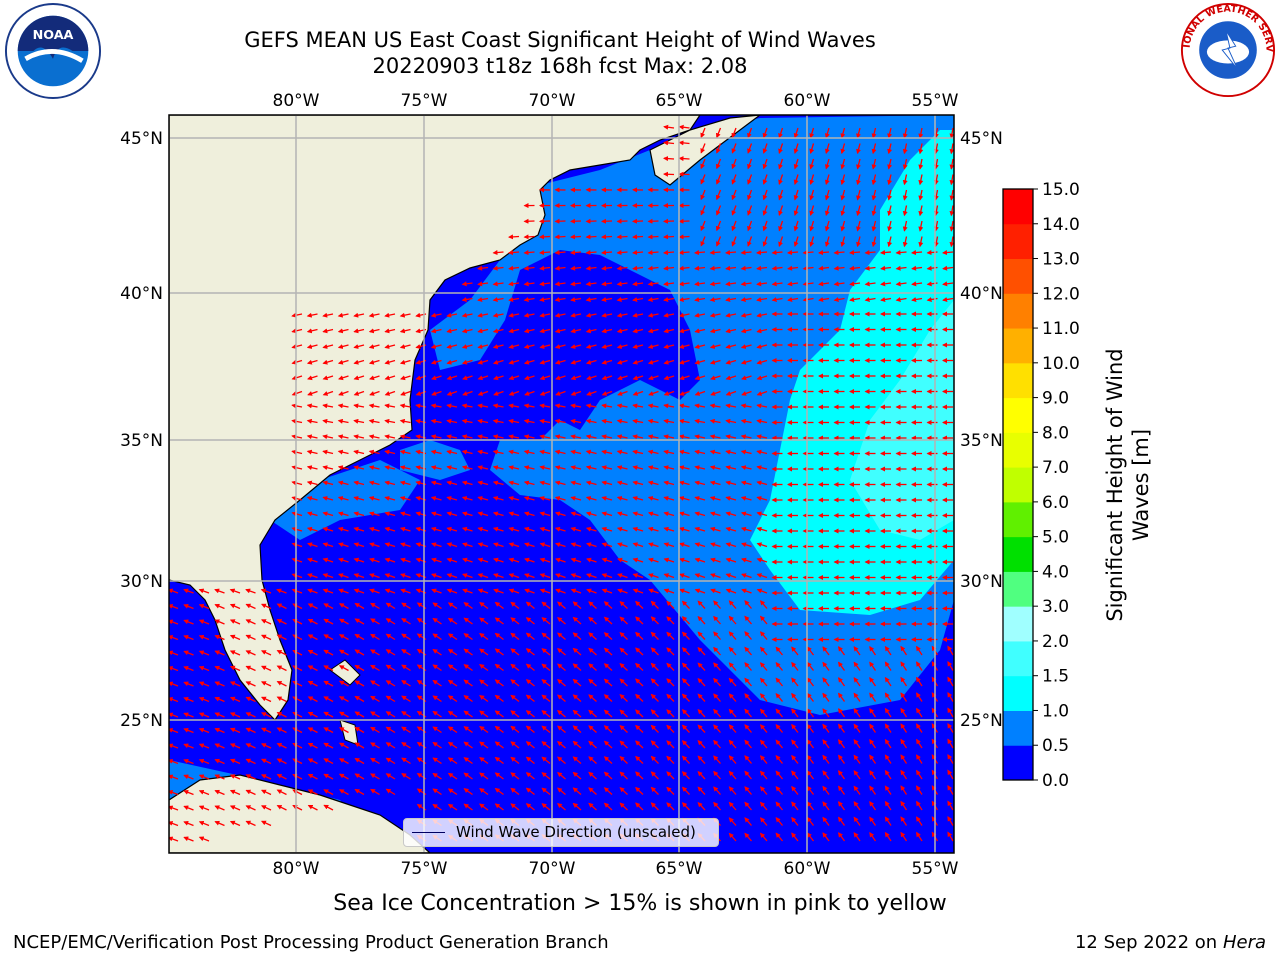 The height and width of the screenshot is (960, 1280). What do you see at coordinates (300, 813) in the screenshot?
I see `land-cuba` at bounding box center [300, 813].